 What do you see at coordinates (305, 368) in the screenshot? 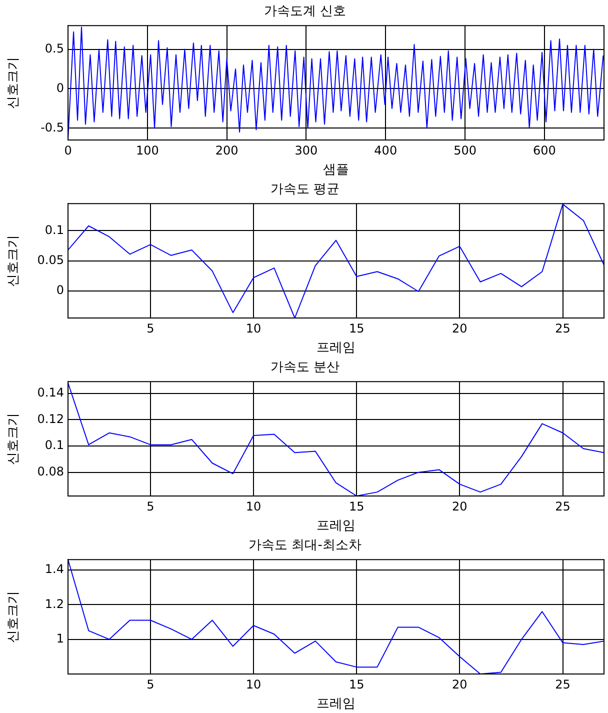
I see `chart-title: 가속도 분산` at bounding box center [305, 368].